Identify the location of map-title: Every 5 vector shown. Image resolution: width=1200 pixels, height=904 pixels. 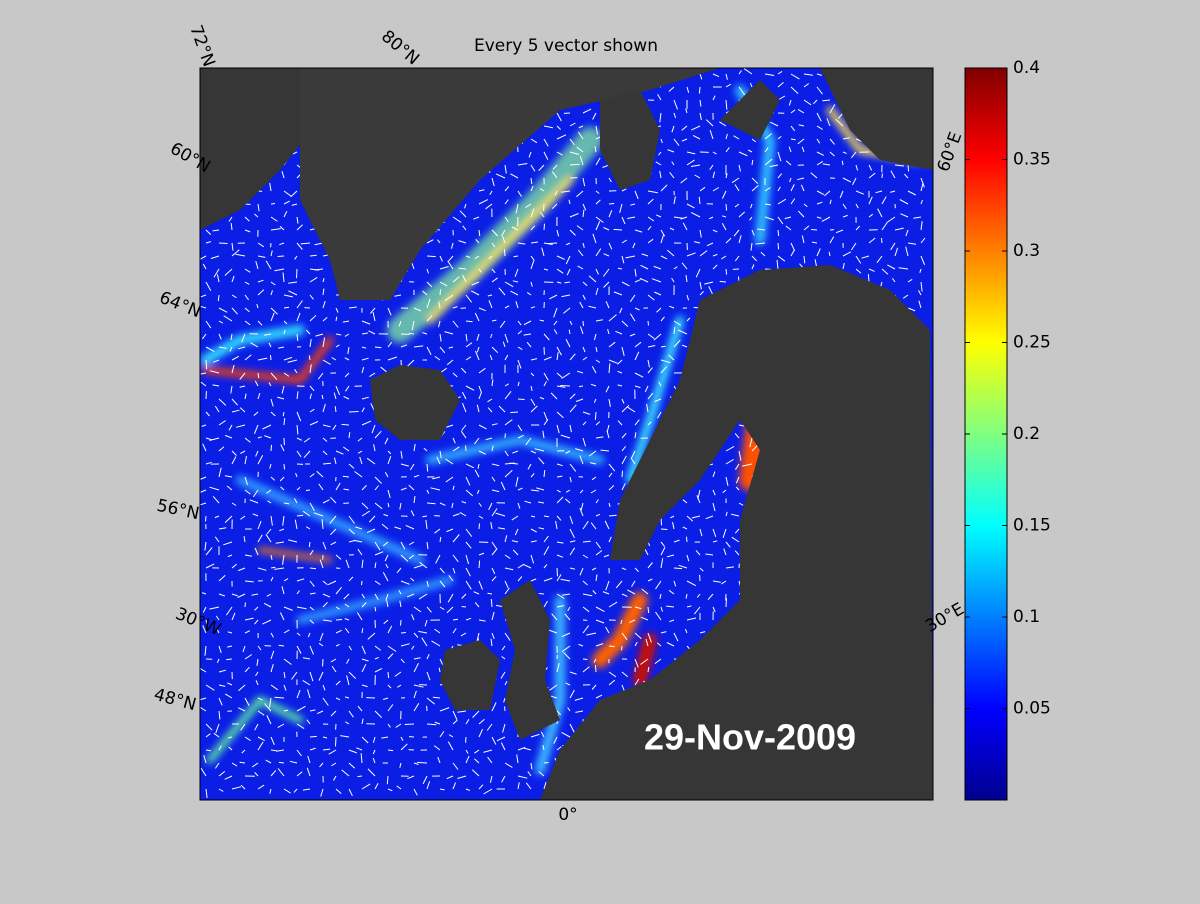
(566, 46).